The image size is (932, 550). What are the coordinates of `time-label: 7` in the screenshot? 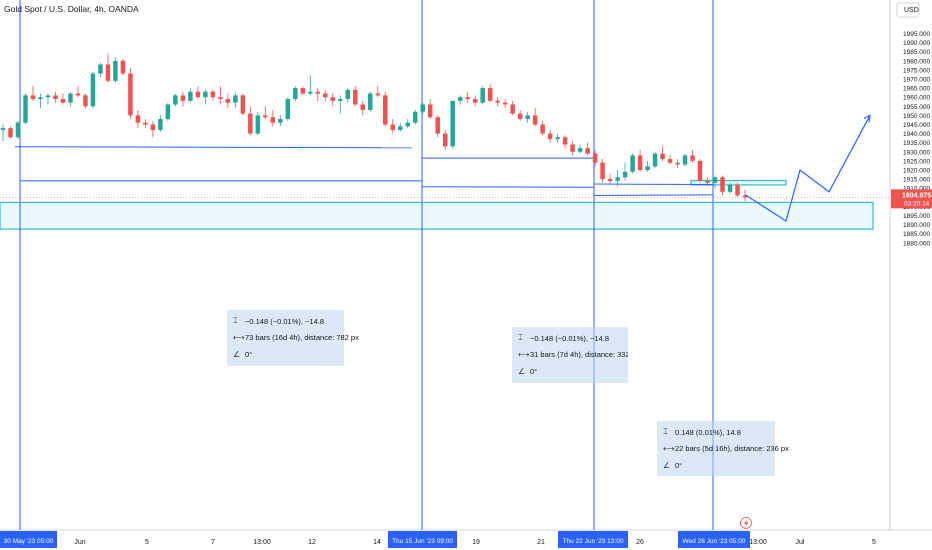 It's located at (213, 542).